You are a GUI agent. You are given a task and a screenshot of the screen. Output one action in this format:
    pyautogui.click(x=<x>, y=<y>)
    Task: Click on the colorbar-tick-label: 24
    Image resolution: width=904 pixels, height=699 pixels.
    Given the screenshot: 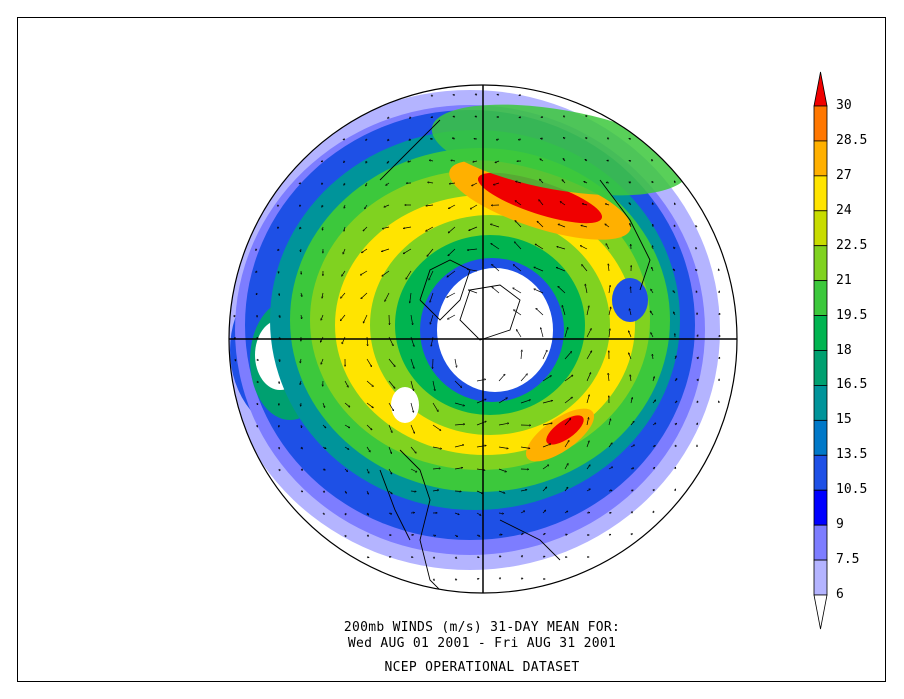 What is the action you would take?
    pyautogui.click(x=844, y=210)
    